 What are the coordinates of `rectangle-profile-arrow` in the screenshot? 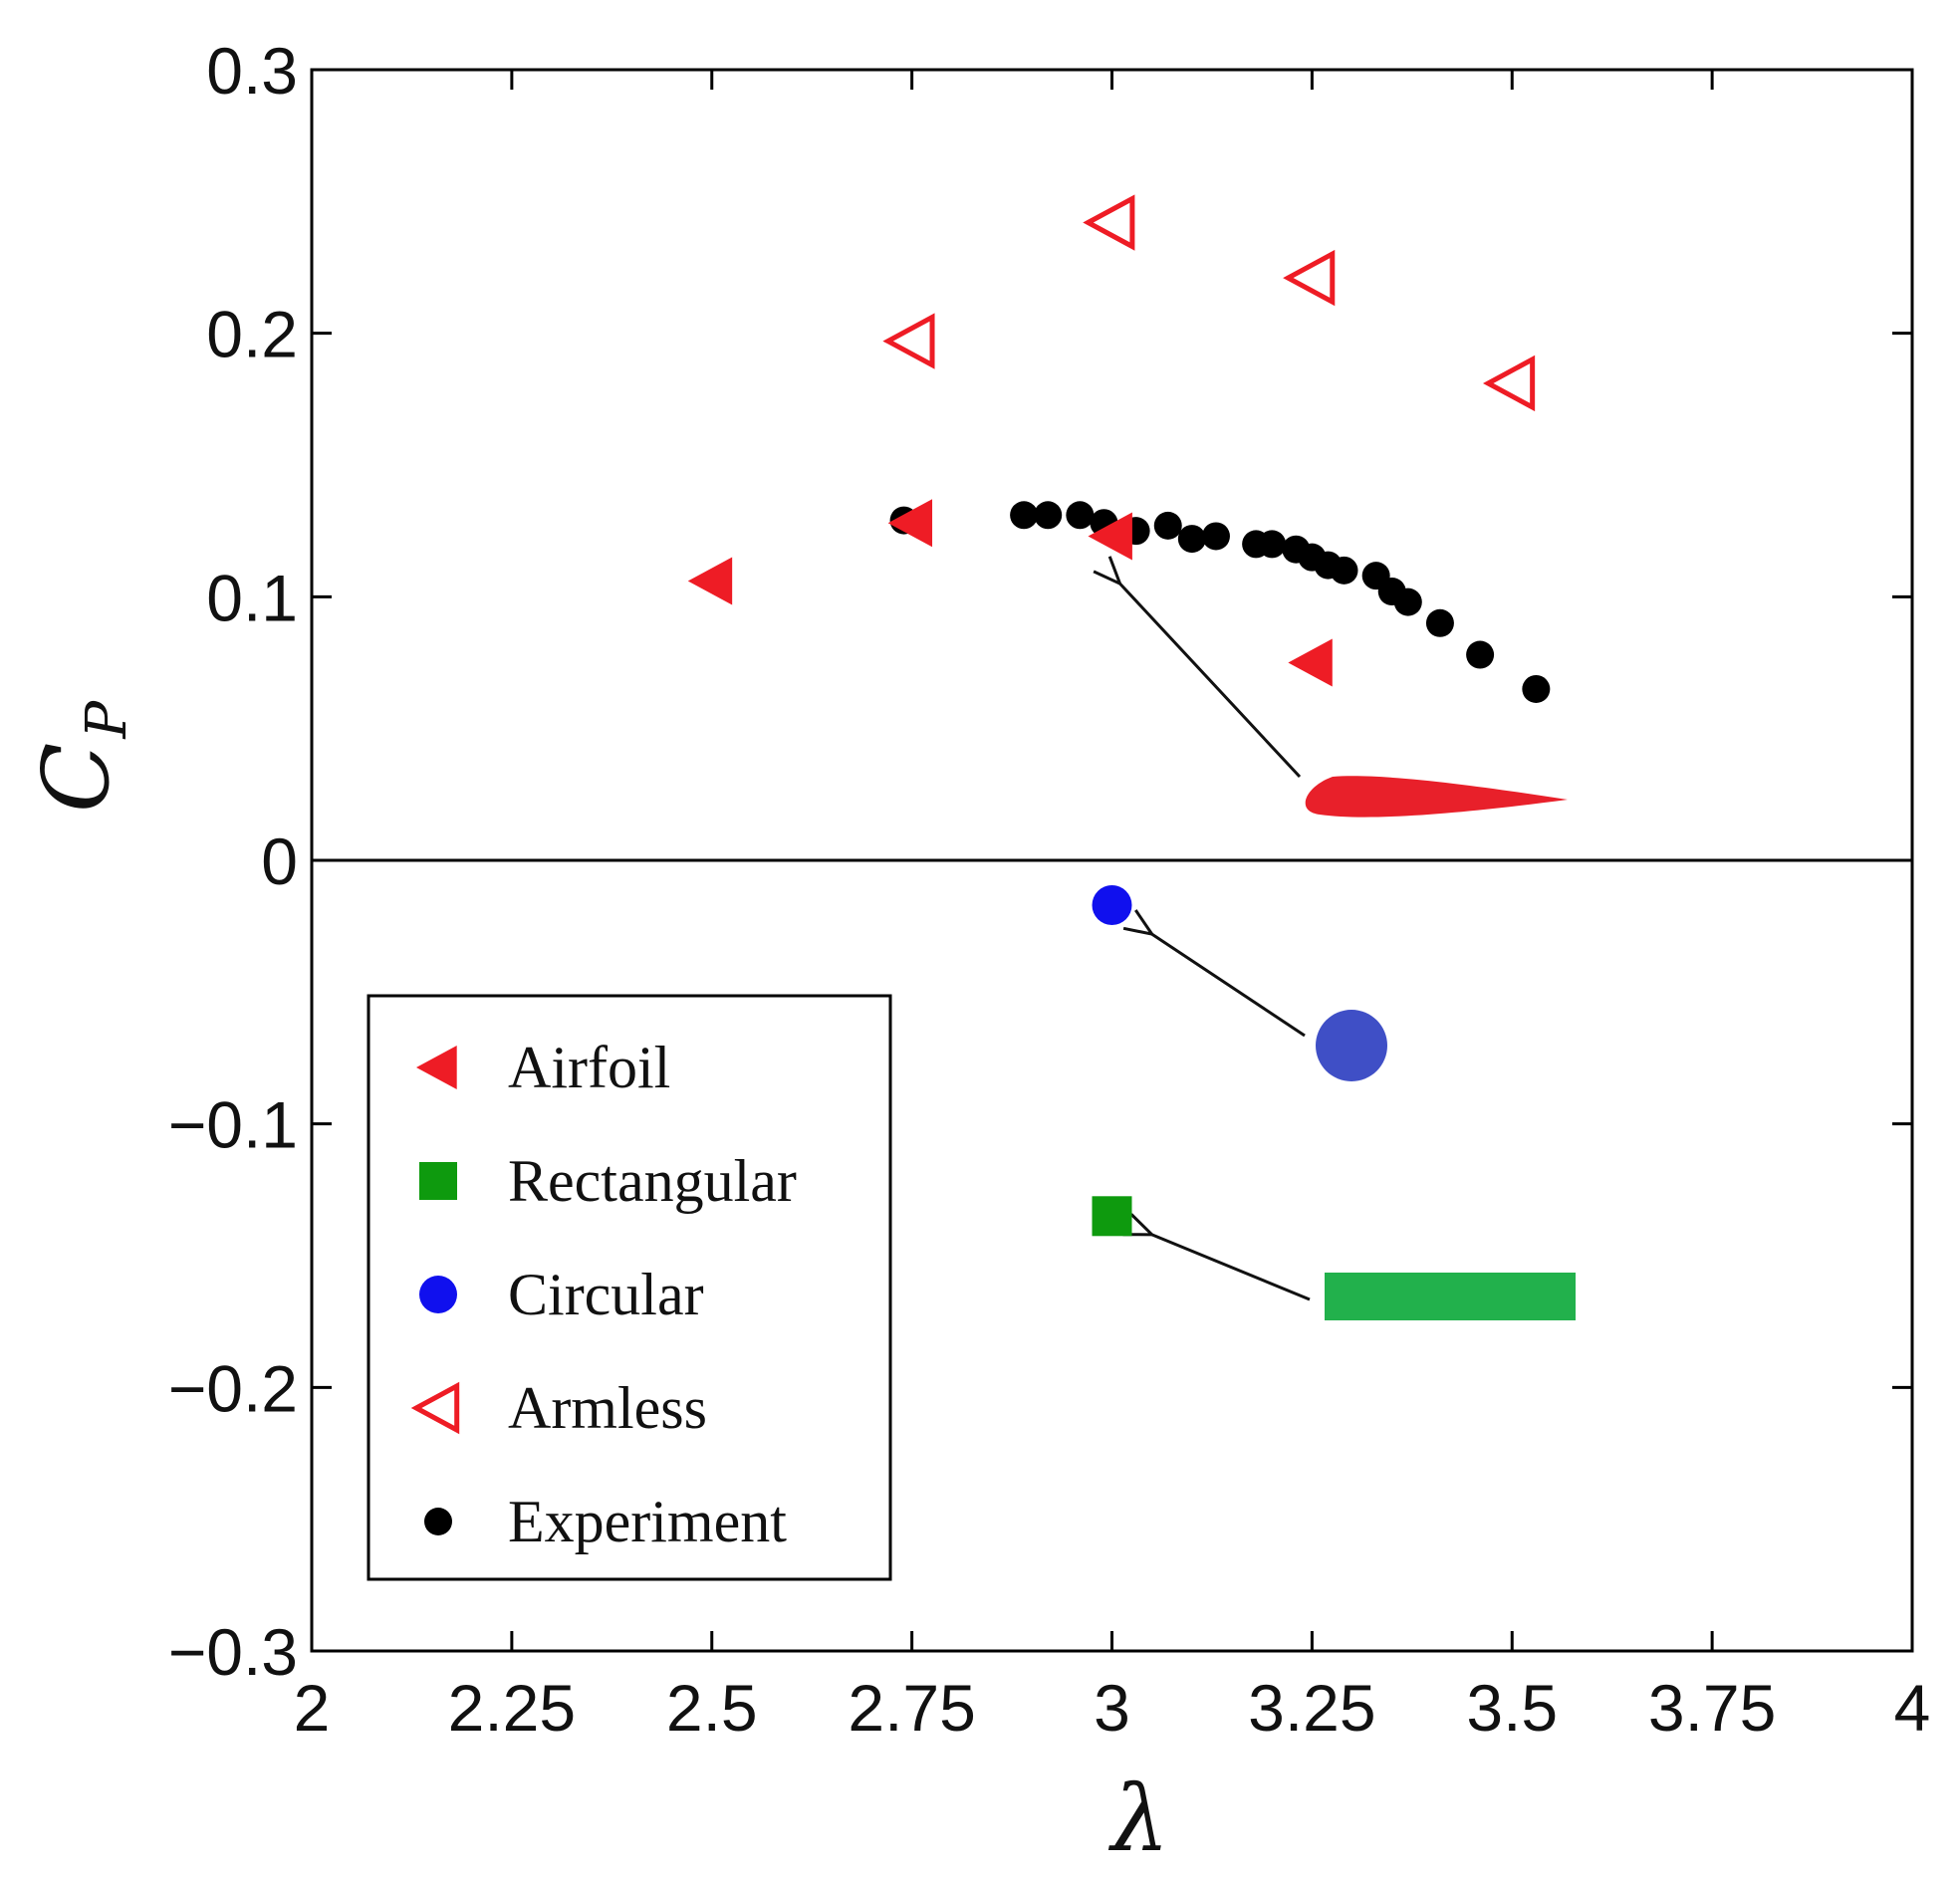 It's located at (1231, 1268).